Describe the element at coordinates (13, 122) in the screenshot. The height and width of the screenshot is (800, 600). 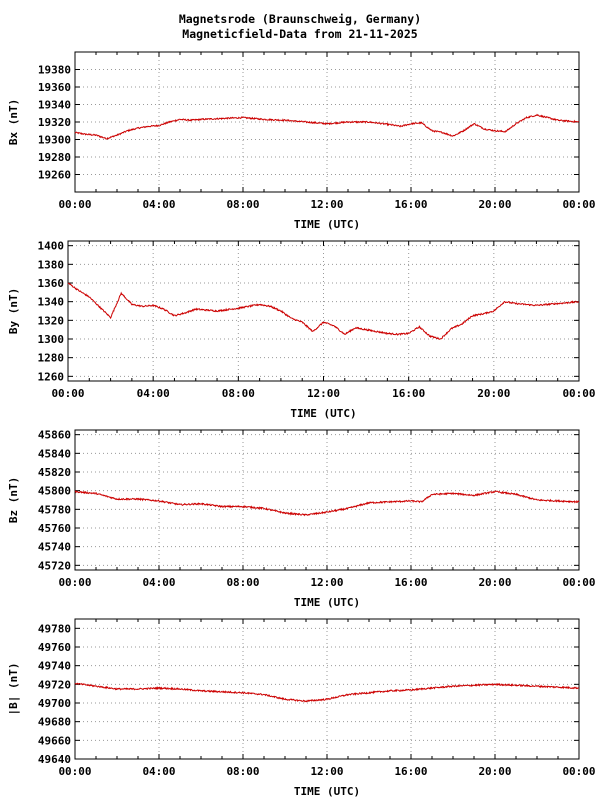
I see `y-axis-label: Bx (nT)` at that location.